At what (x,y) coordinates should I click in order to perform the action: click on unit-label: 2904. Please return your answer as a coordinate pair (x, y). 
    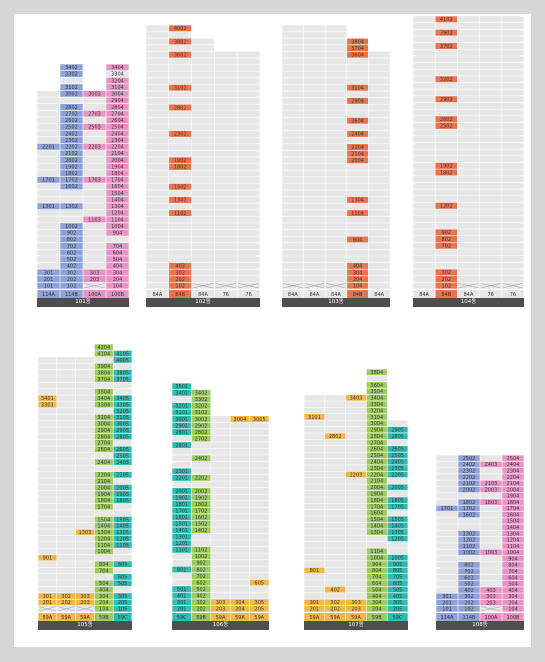
    Looking at the image, I should click on (103, 431).